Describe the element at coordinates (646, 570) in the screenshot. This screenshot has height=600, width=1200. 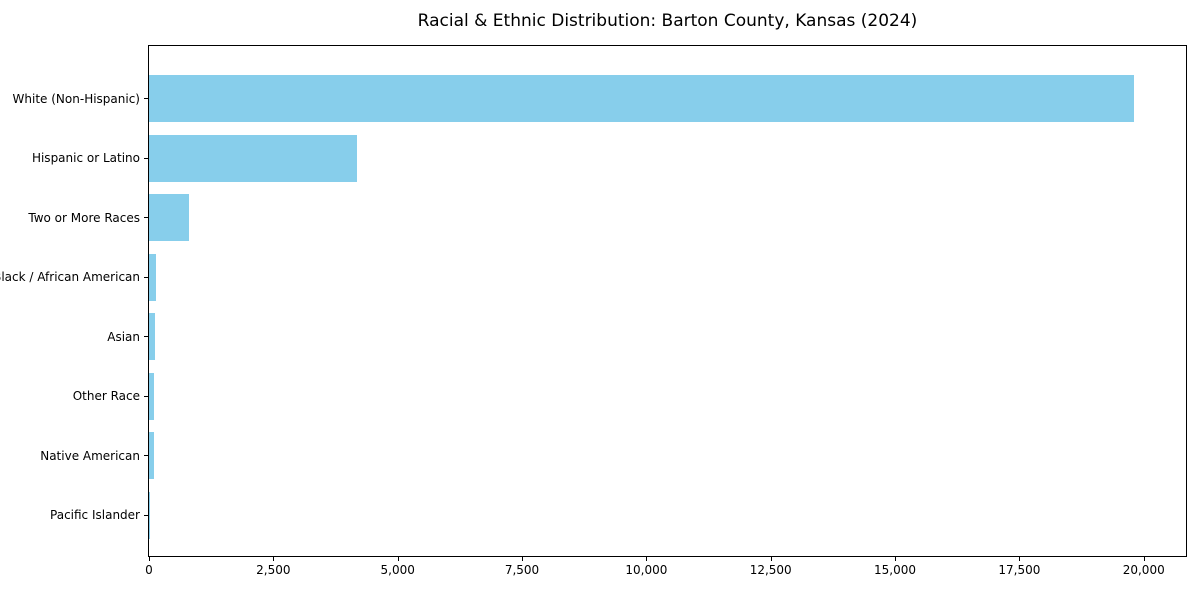
I see `x-tick-label: 10,000` at that location.